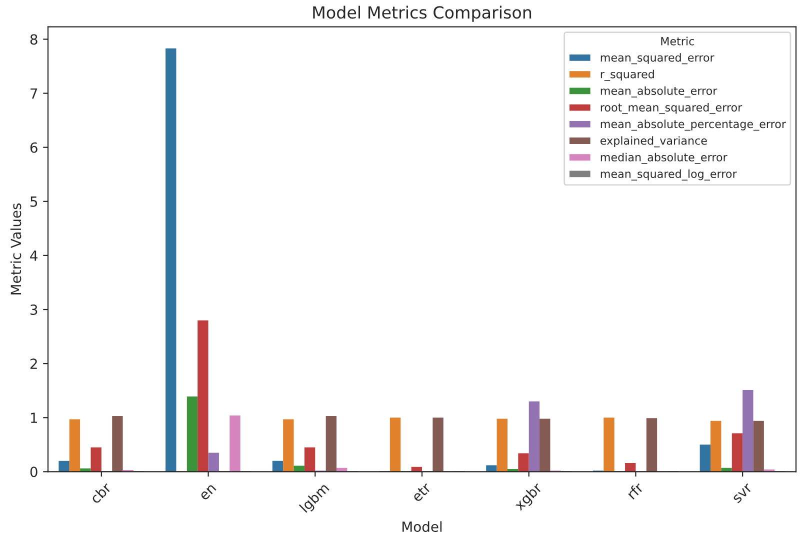  I want to click on y-tick-label: 8, so click(34, 39).